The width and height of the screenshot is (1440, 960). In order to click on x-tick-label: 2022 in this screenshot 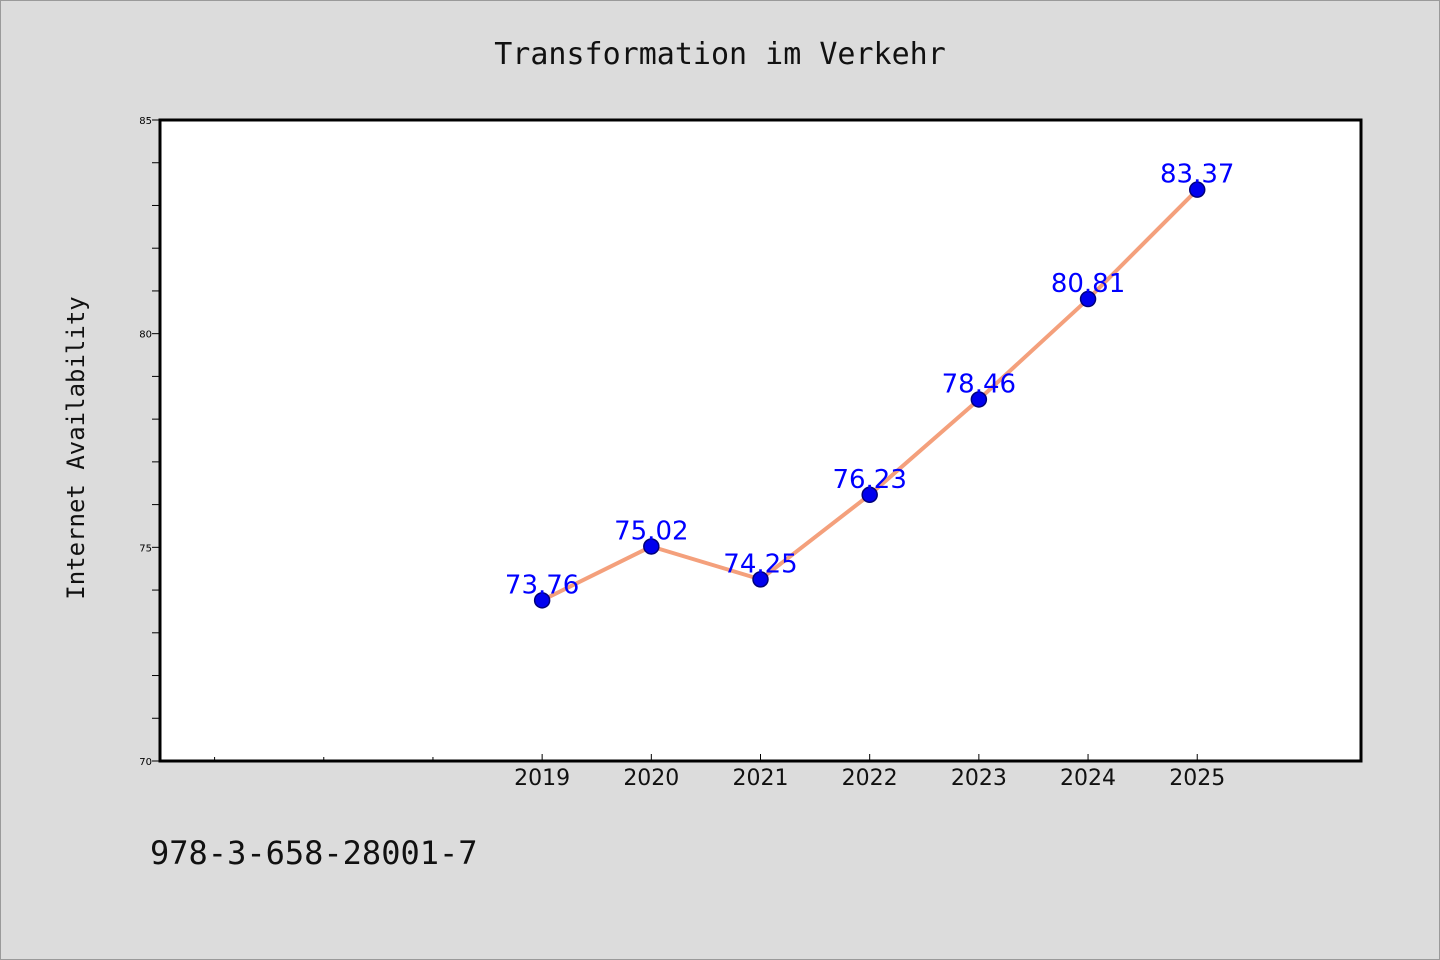, I will do `click(870, 778)`.